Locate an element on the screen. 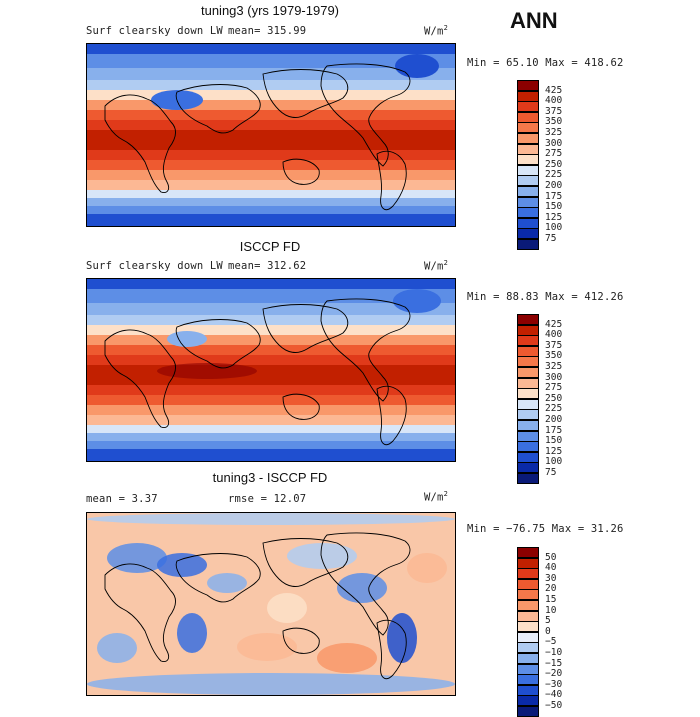  panel-3-unit: W/m2 is located at coordinates (436, 497).